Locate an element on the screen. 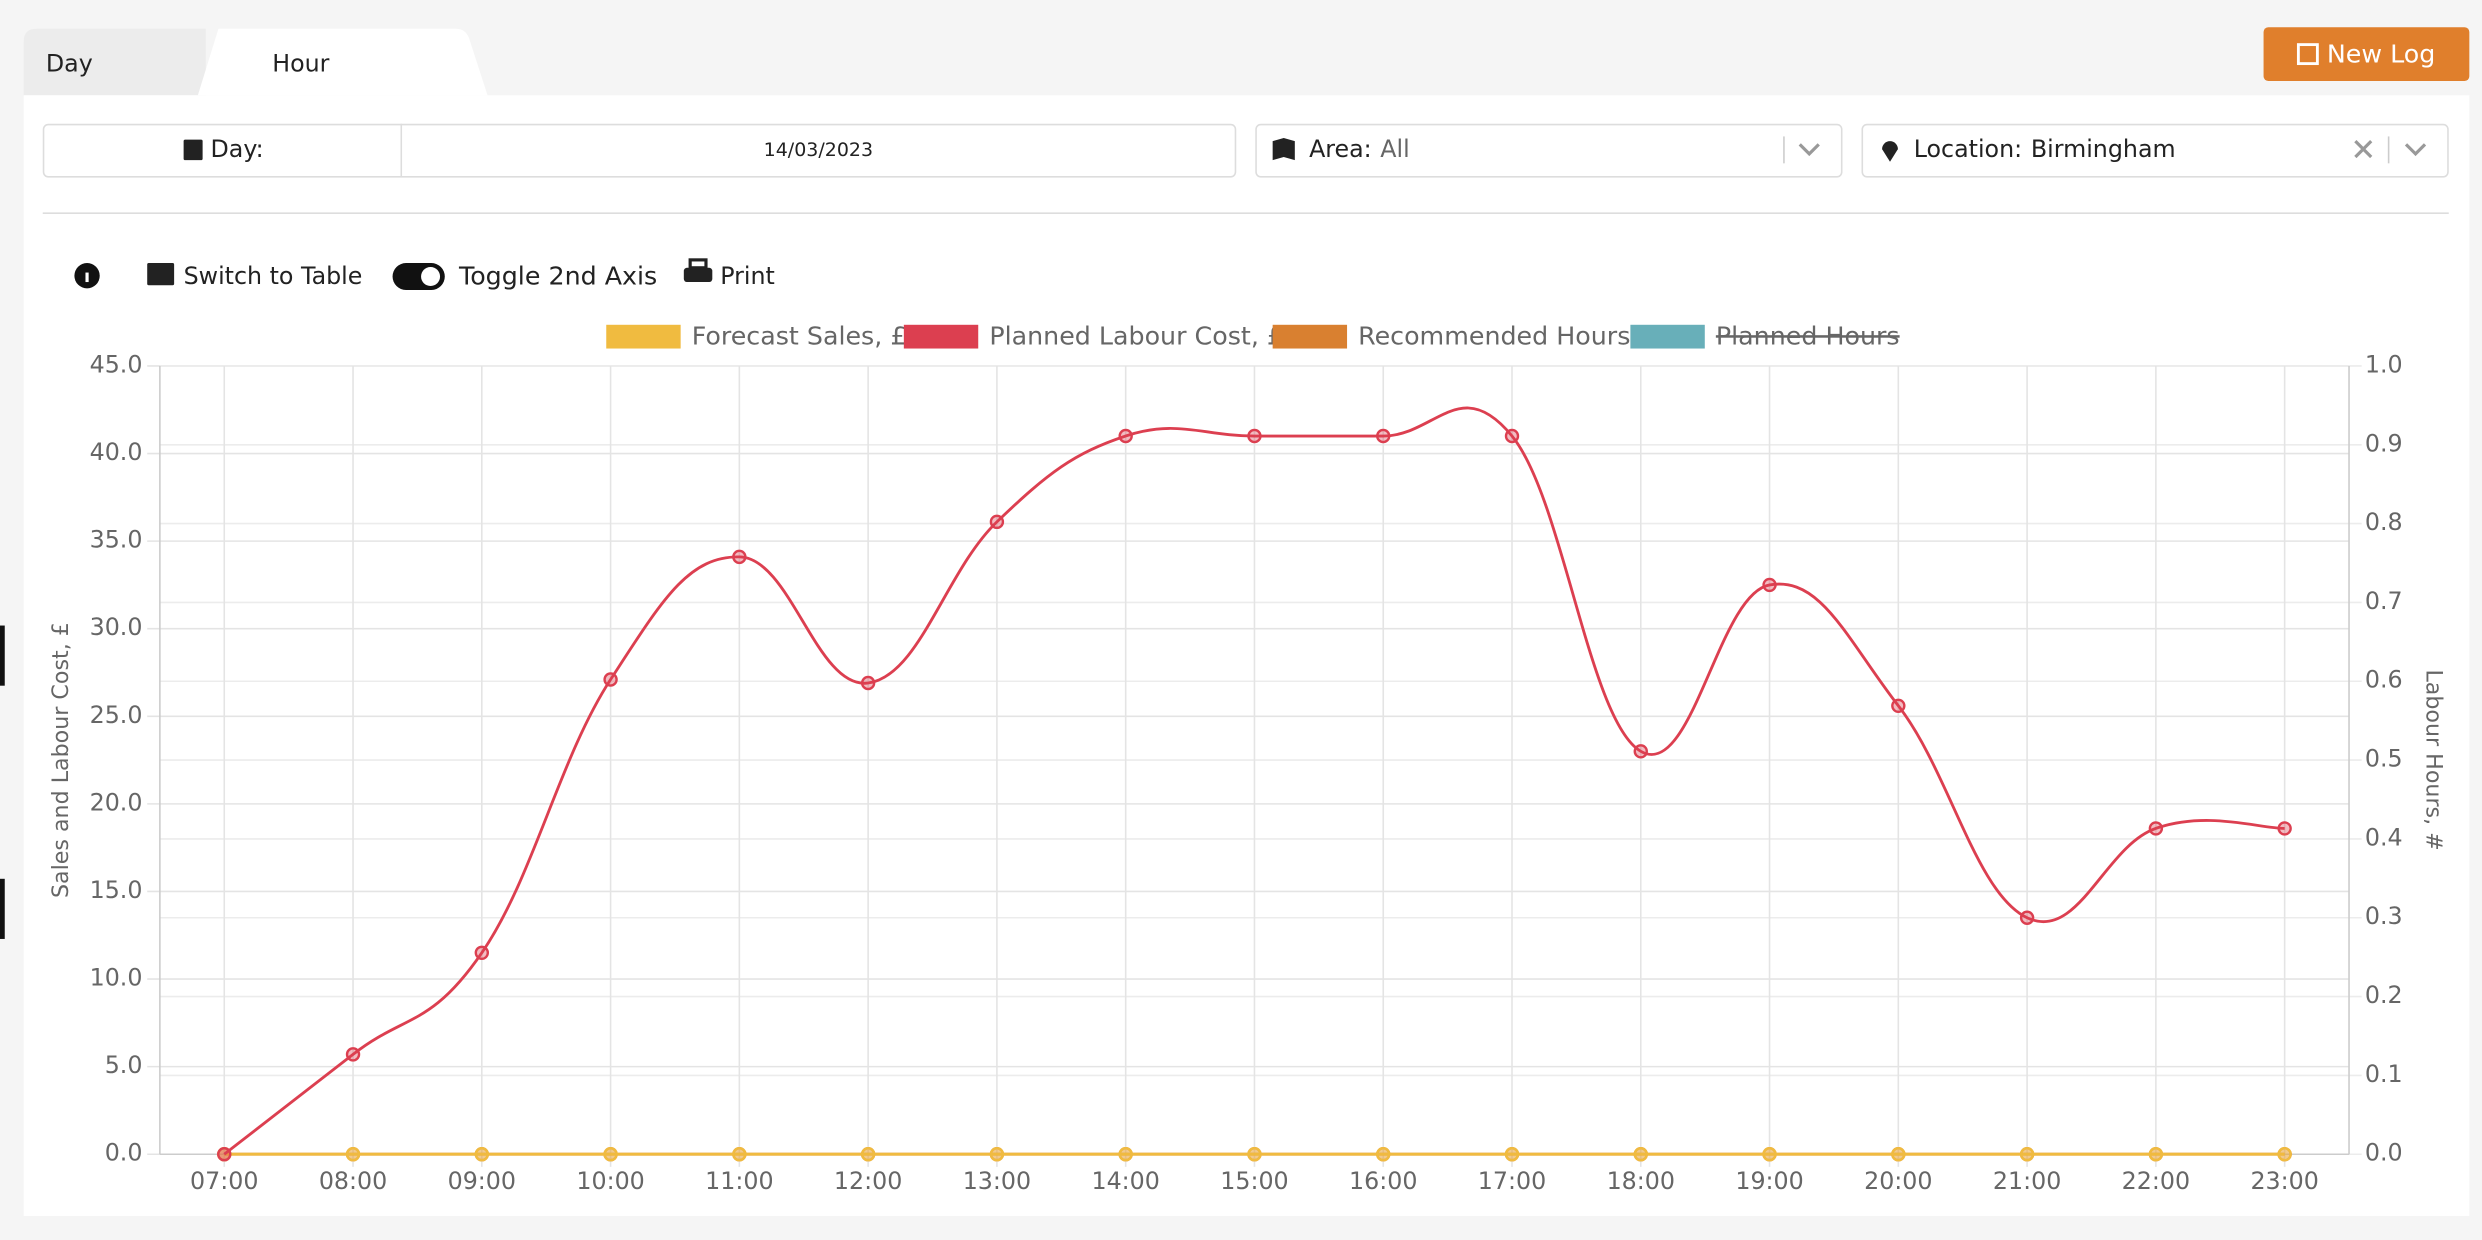 This screenshot has width=2482, height=1240. y2-tick-label: 0.8 is located at coordinates (2384, 522).